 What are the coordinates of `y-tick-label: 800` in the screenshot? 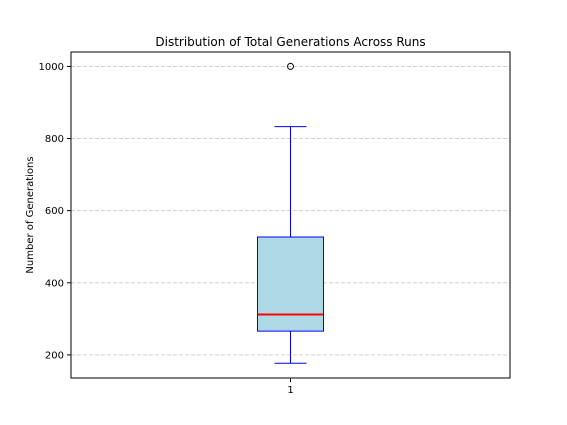 It's located at (54, 139).